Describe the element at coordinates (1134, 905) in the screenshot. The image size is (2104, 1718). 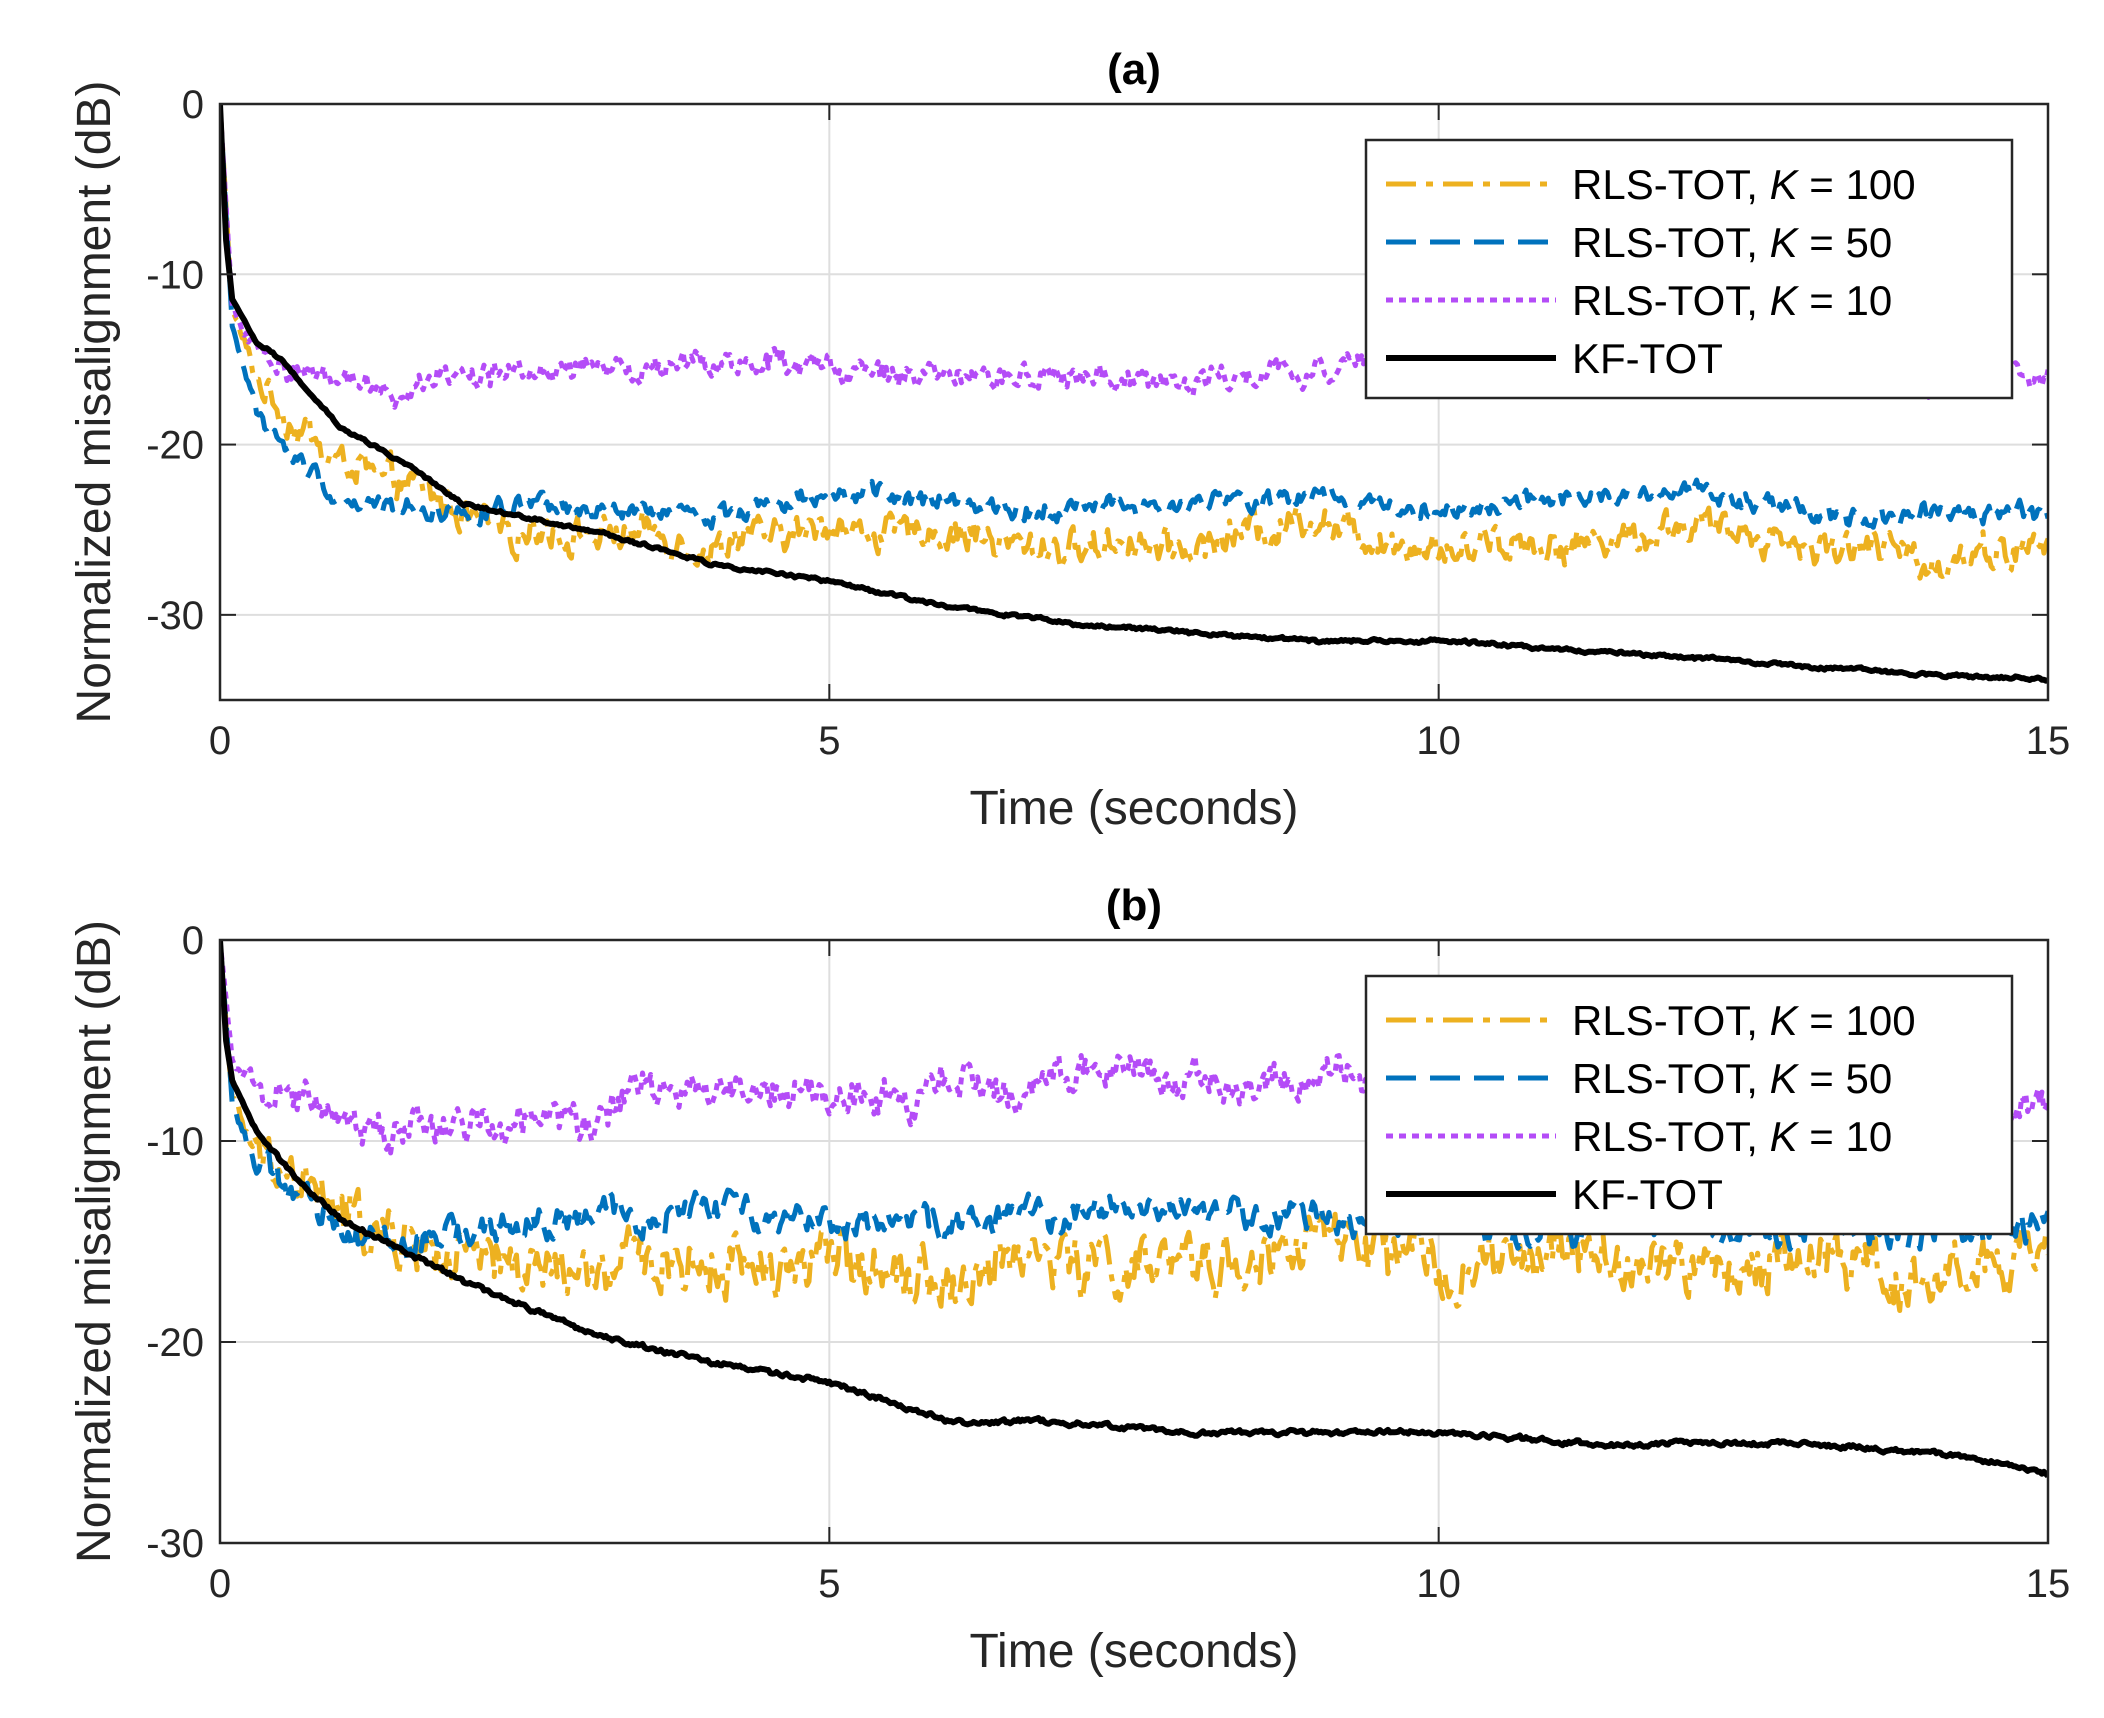
I see `chart-title: (b)` at that location.